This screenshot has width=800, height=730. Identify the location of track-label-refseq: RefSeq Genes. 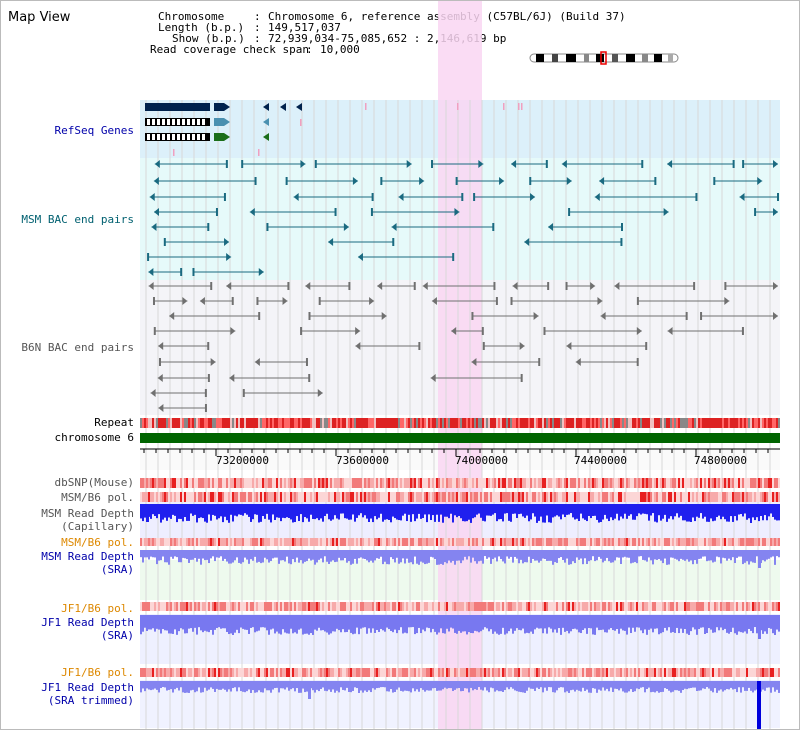
(94, 130).